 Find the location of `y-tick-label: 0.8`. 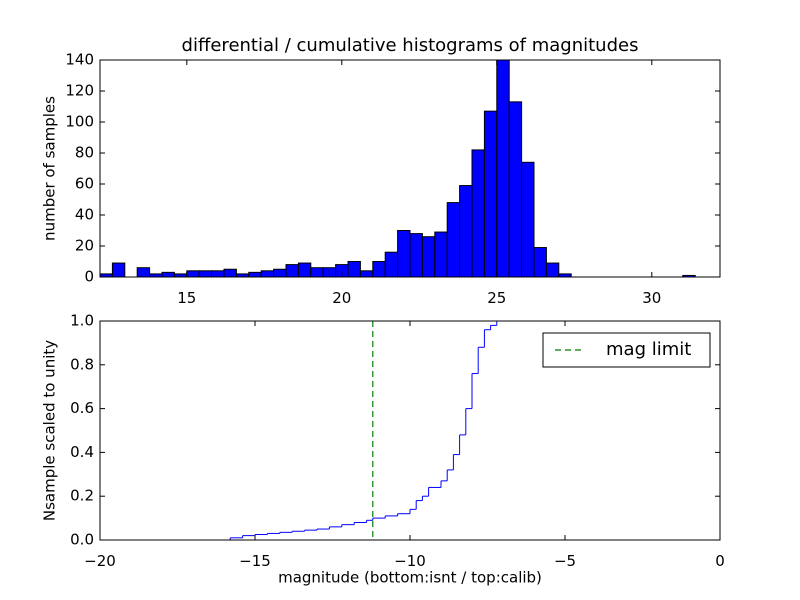

y-tick-label: 0.8 is located at coordinates (82, 364).